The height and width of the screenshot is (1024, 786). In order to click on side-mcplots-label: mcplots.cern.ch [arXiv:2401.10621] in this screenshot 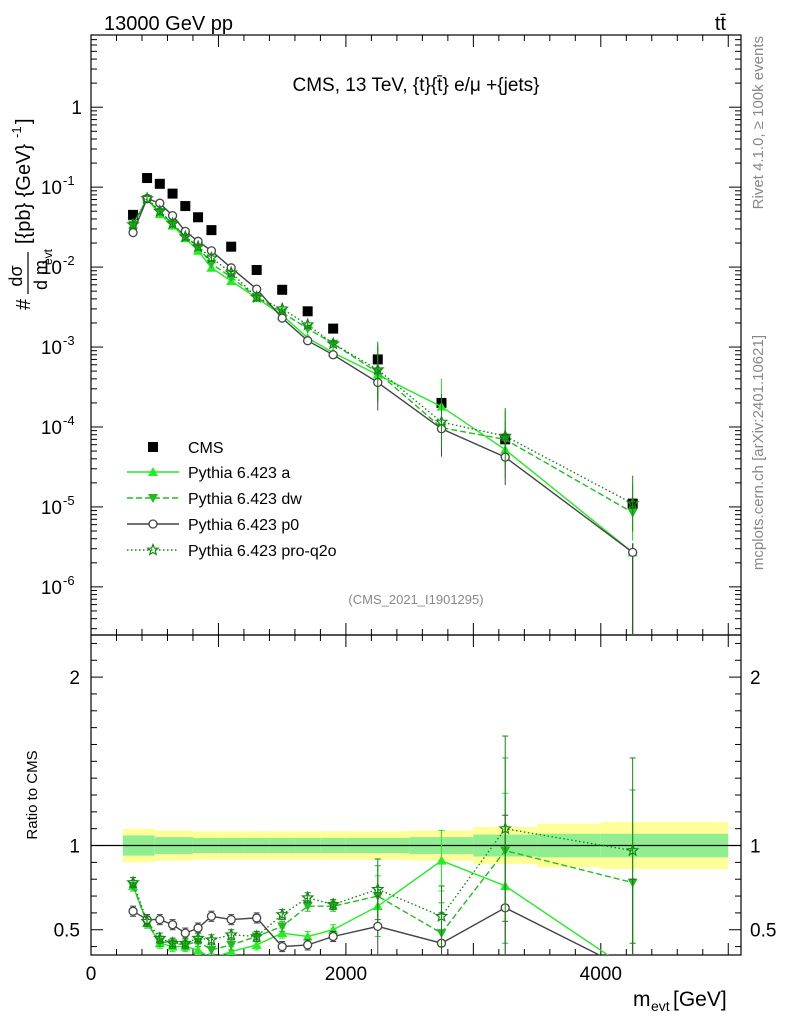, I will do `click(758, 452)`.